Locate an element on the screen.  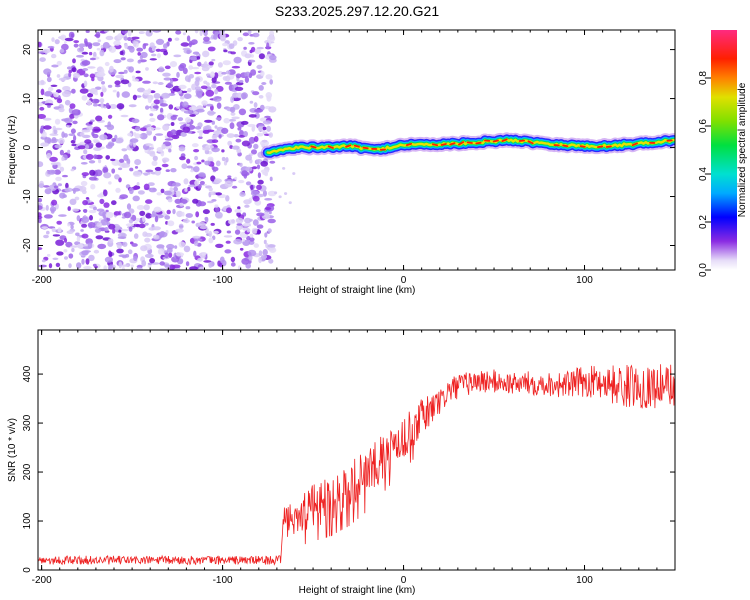
spectrogram-noise-region is located at coordinates (167, 150).